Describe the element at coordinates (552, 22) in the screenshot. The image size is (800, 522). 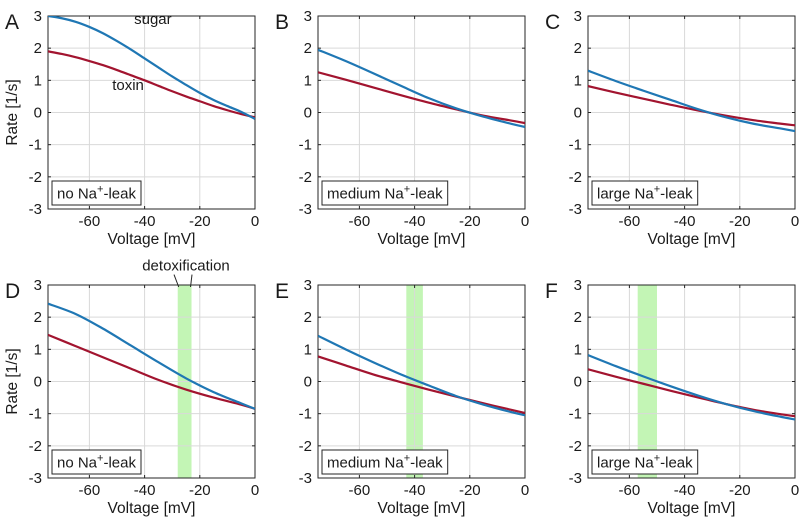
I see `panel-letter: C` at that location.